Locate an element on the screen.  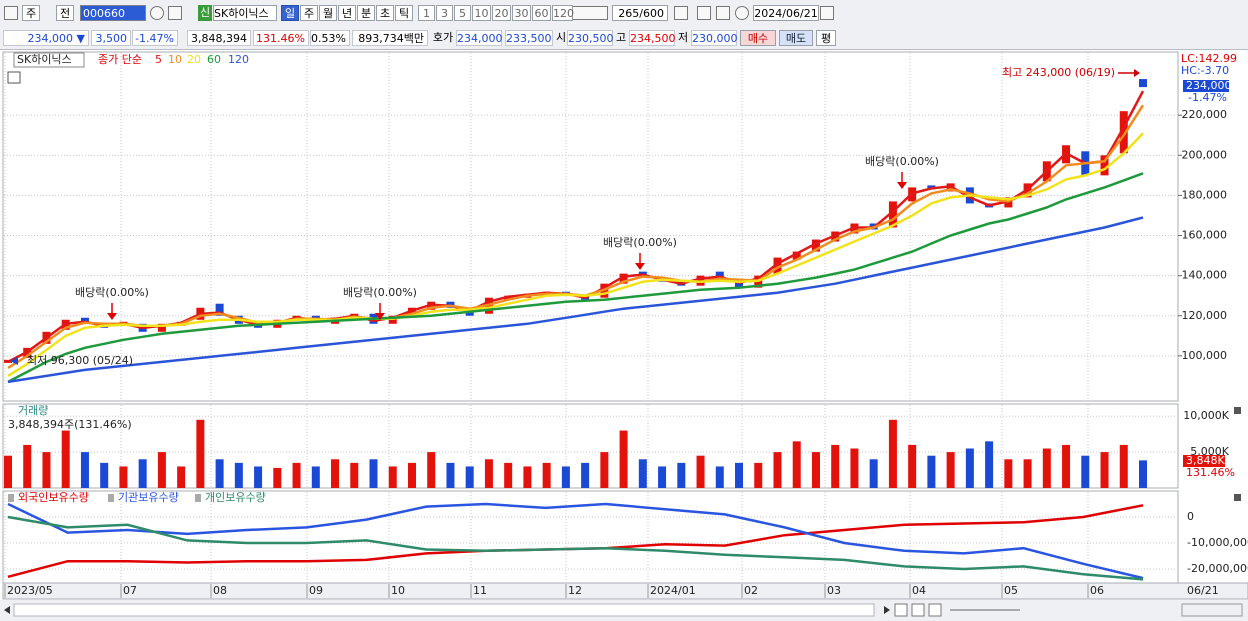
x-tick-label: 2024/01 is located at coordinates (673, 590).